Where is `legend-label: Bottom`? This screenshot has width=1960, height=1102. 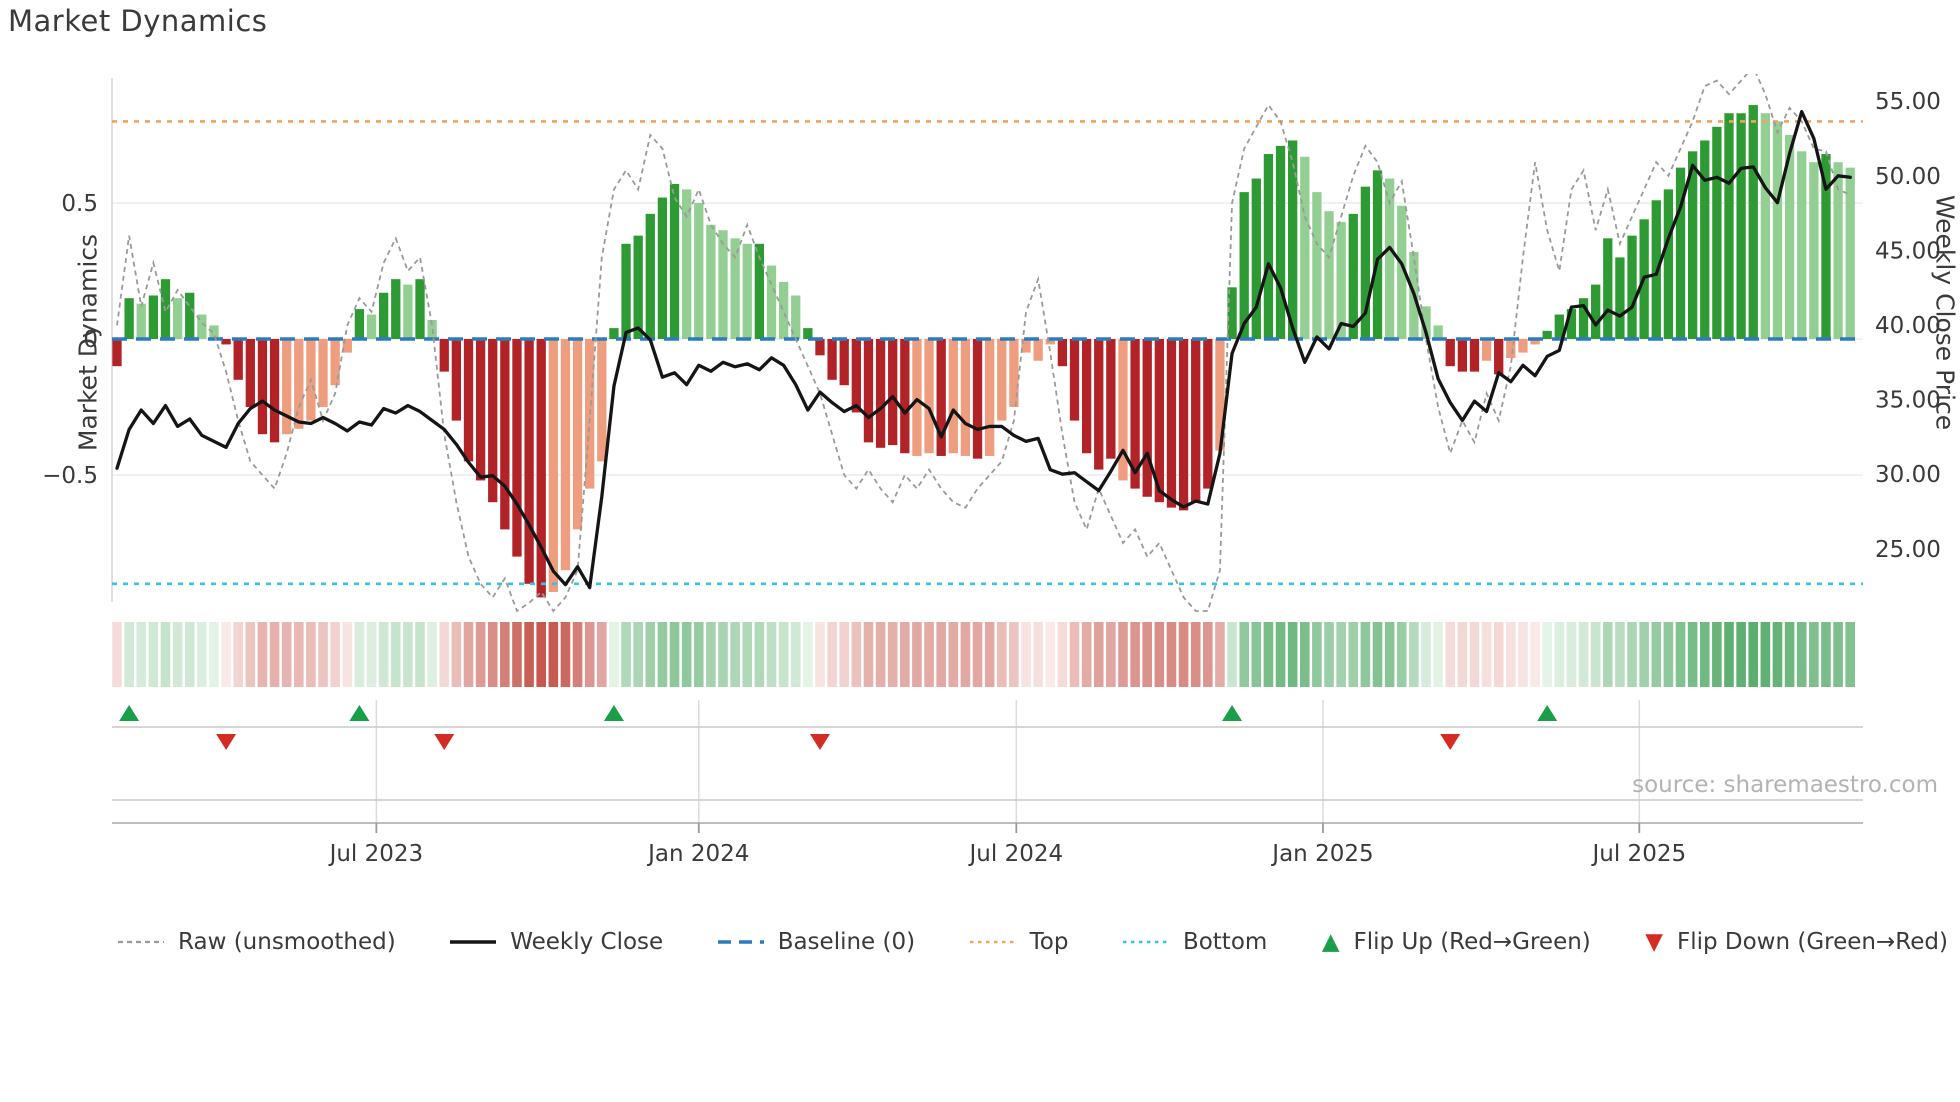 legend-label: Bottom is located at coordinates (1225, 942).